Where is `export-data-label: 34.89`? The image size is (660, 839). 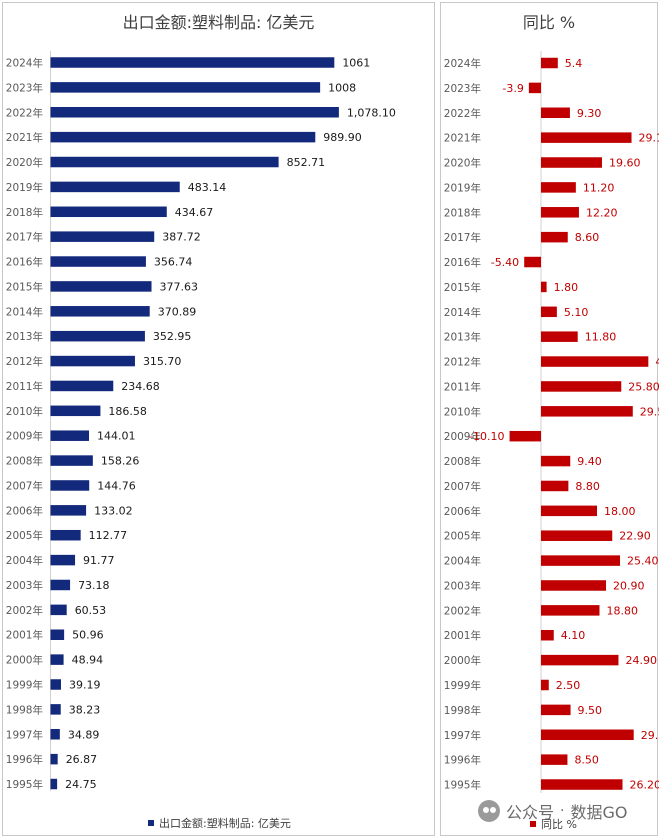
export-data-label: 34.89 is located at coordinates (84, 734).